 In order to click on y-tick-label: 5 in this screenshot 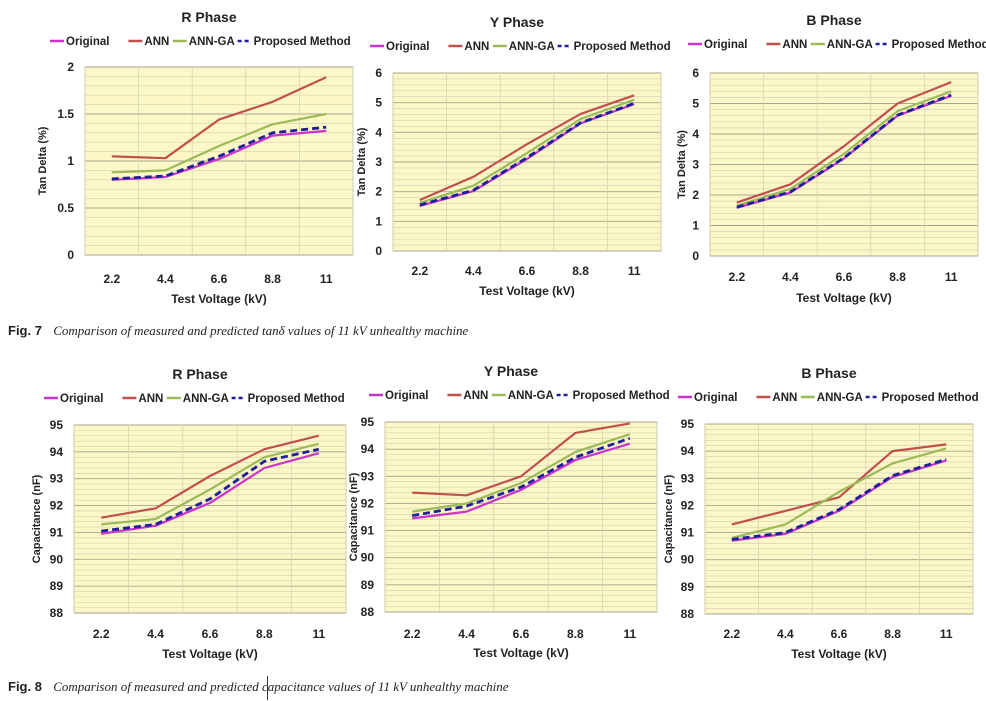, I will do `click(378, 103)`.